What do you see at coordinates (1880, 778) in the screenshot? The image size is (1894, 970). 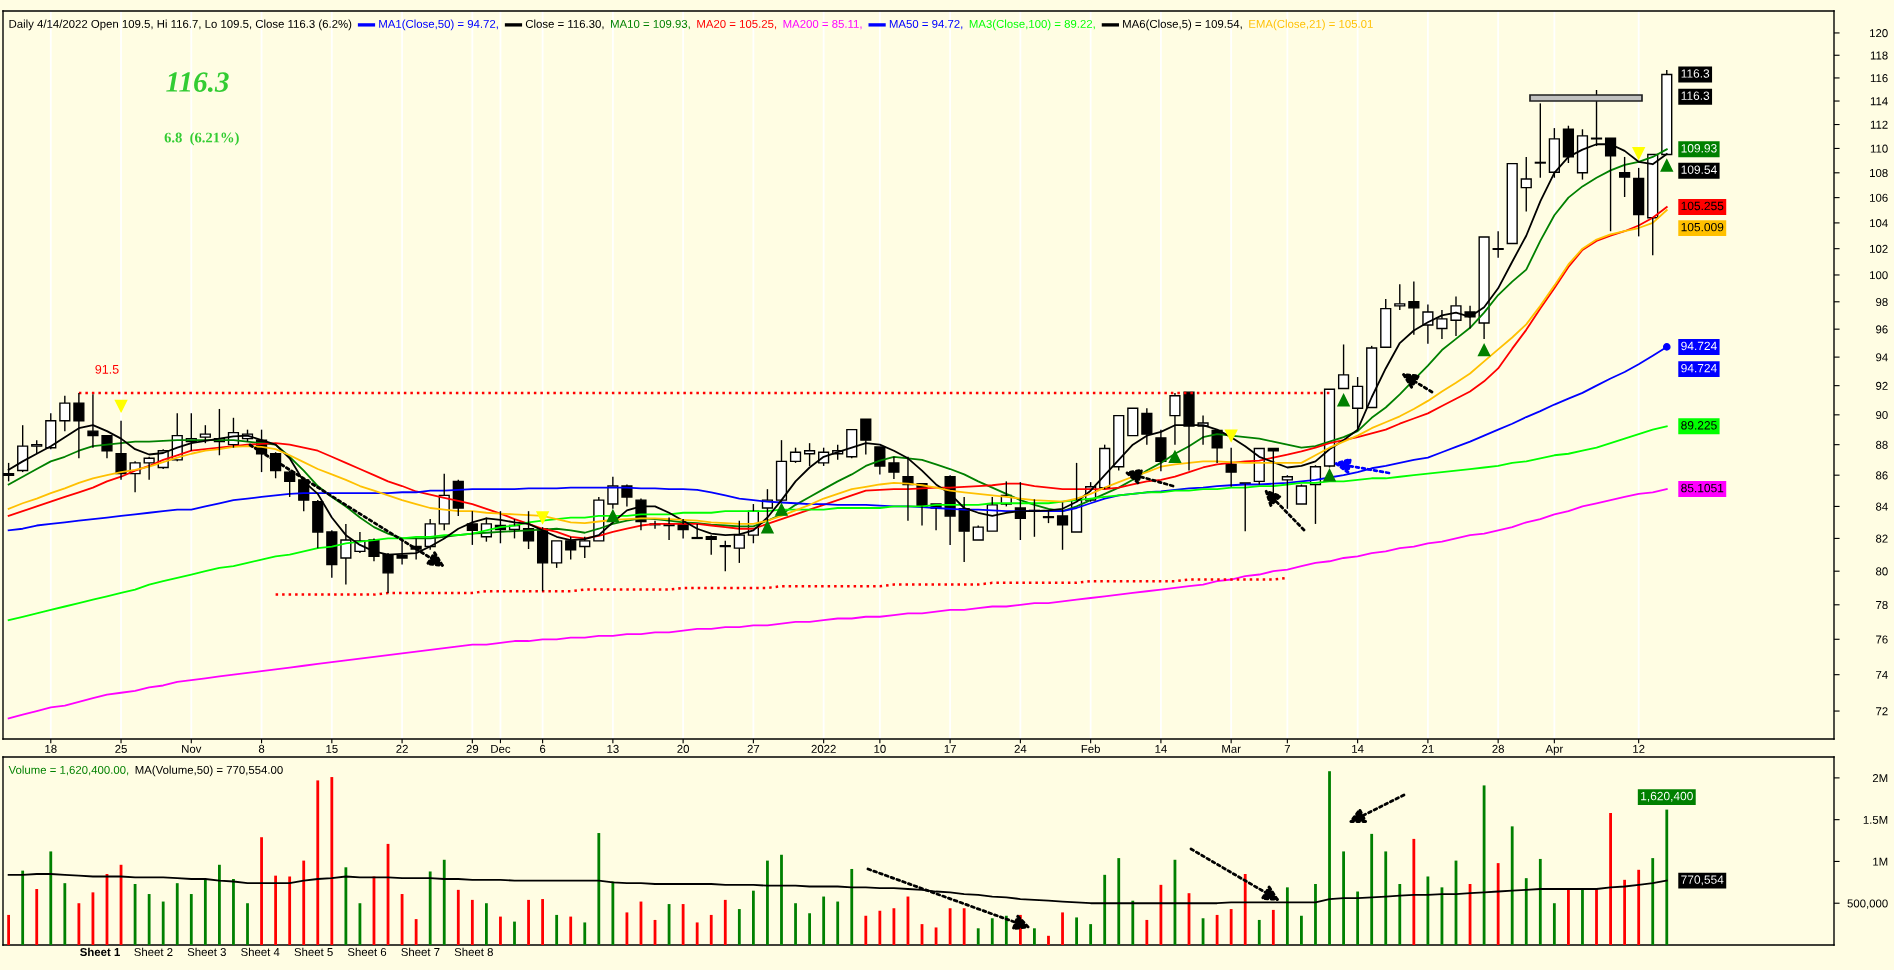 I see `y-tick-label: 2M` at bounding box center [1880, 778].